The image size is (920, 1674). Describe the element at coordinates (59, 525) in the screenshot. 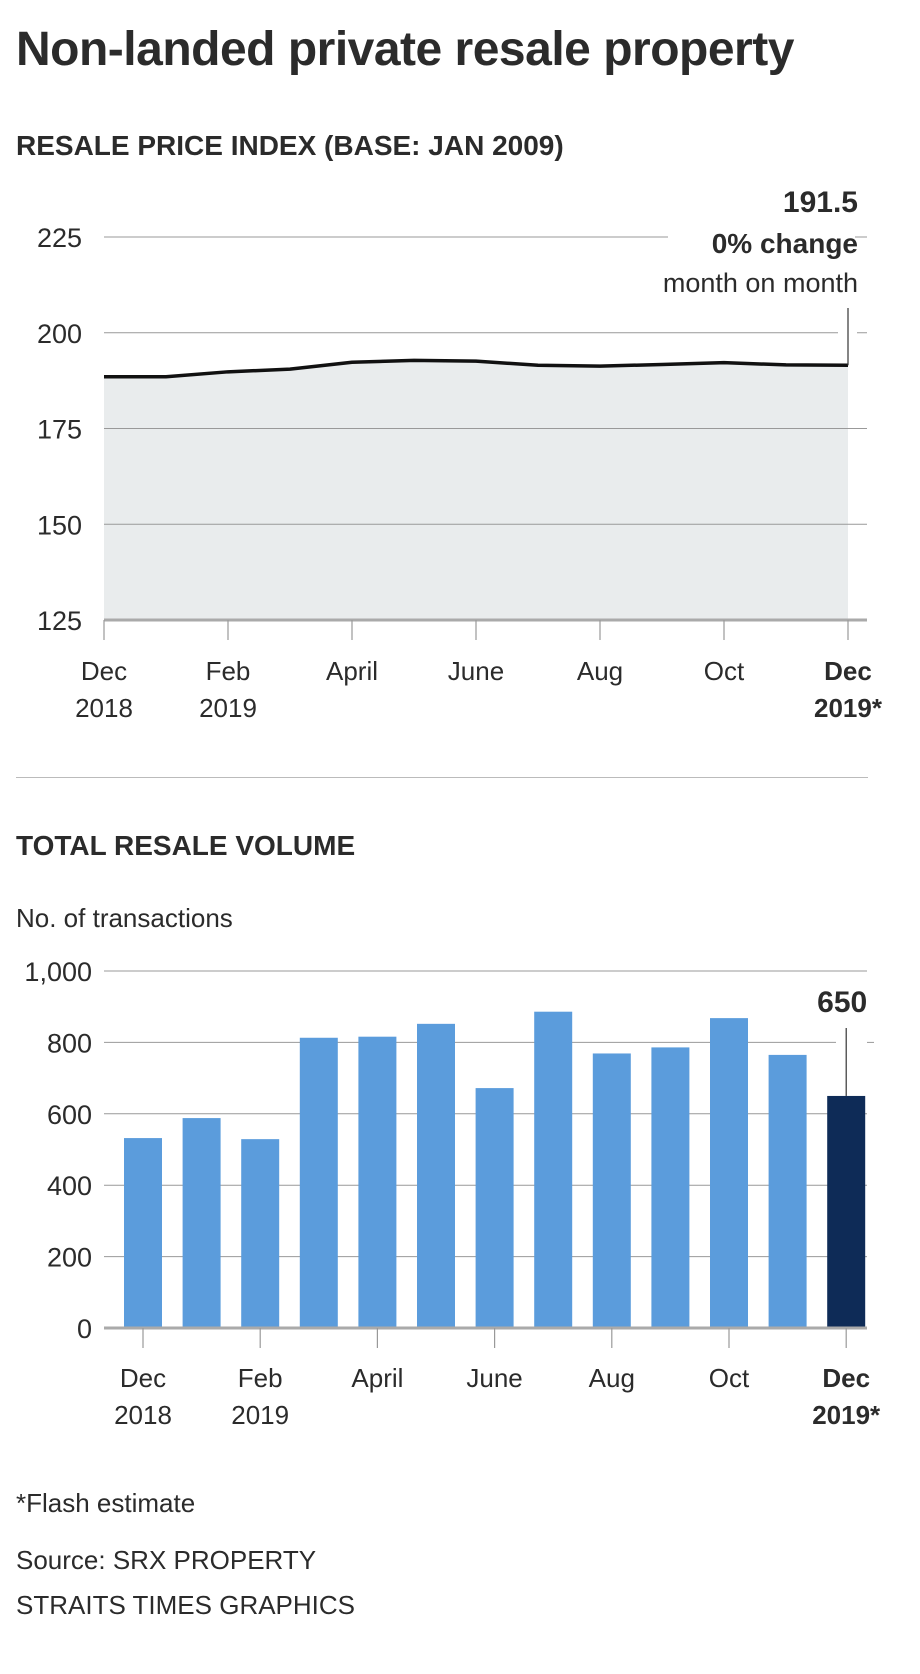

I see `y-tick-label: 150` at that location.